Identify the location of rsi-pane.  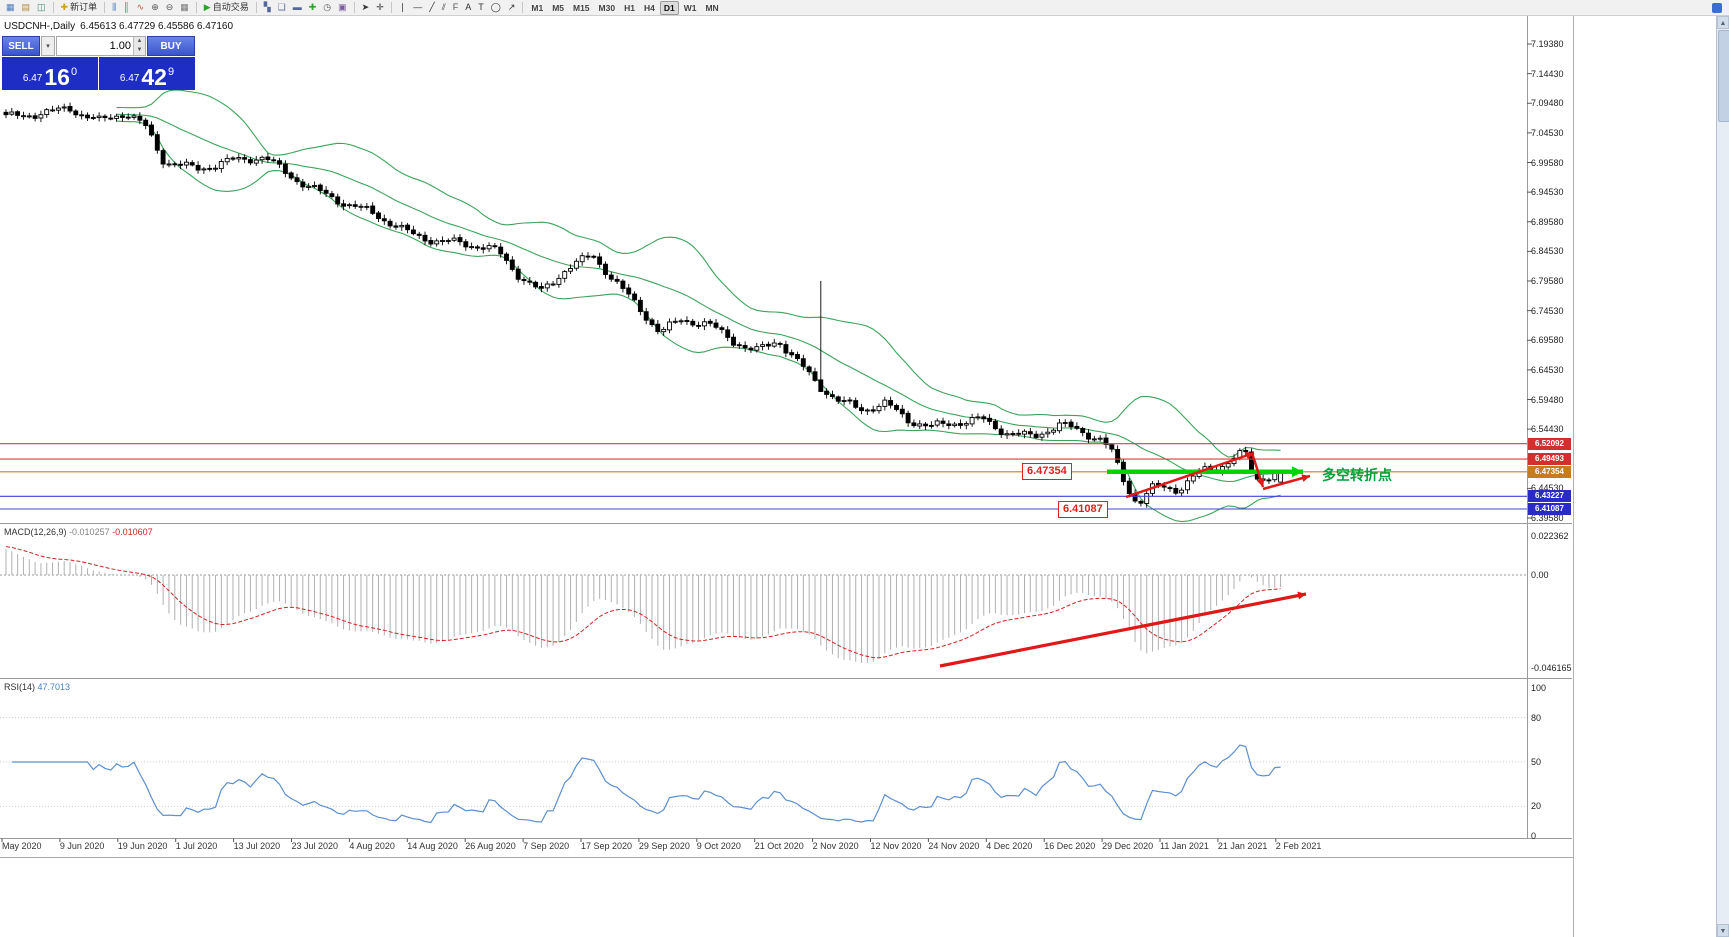
(763, 770).